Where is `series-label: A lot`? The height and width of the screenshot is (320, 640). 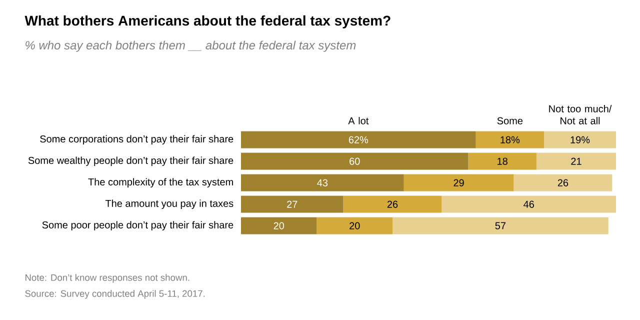 series-label: A lot is located at coordinates (358, 120).